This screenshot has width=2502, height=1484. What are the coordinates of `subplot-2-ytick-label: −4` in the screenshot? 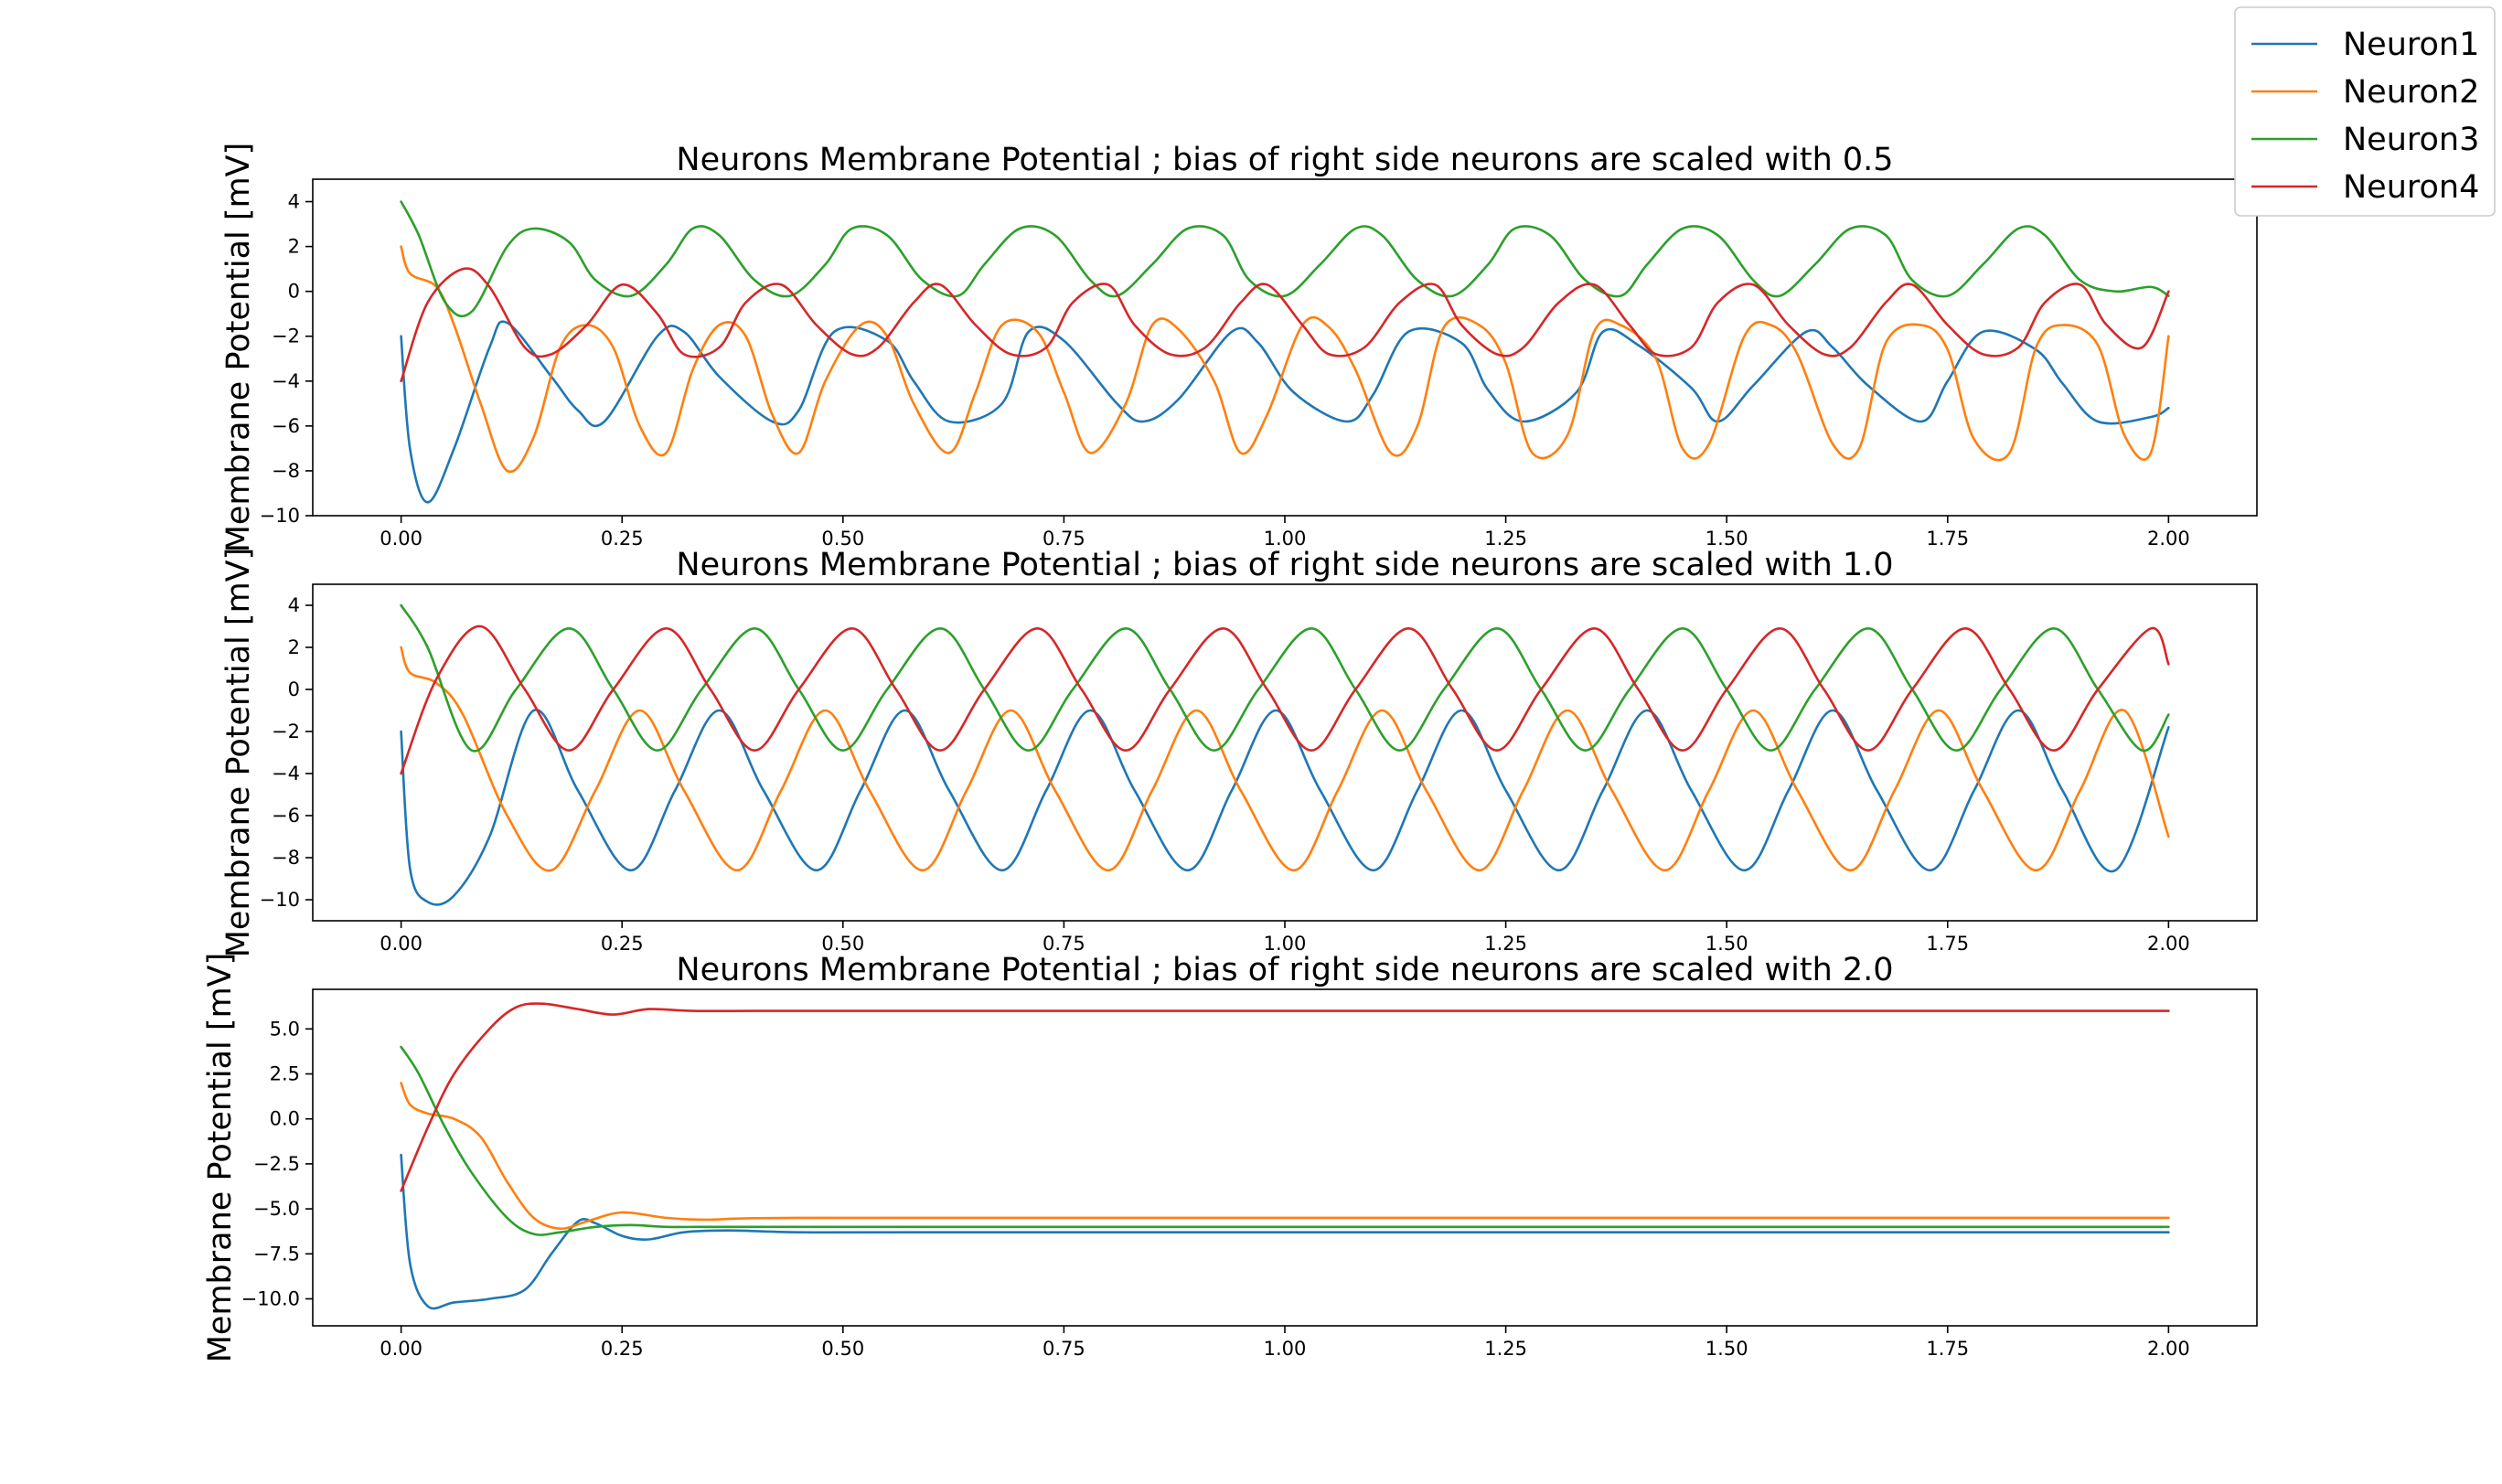 It's located at (286, 774).